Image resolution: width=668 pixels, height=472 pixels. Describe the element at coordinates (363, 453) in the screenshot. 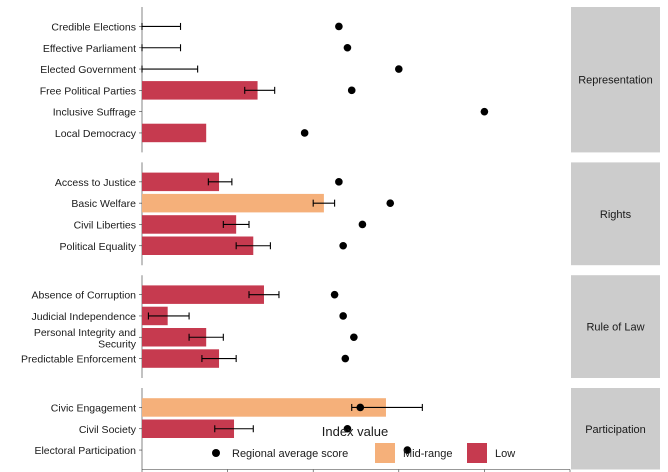

I see `legend: Regional average score Mid-range Low` at that location.